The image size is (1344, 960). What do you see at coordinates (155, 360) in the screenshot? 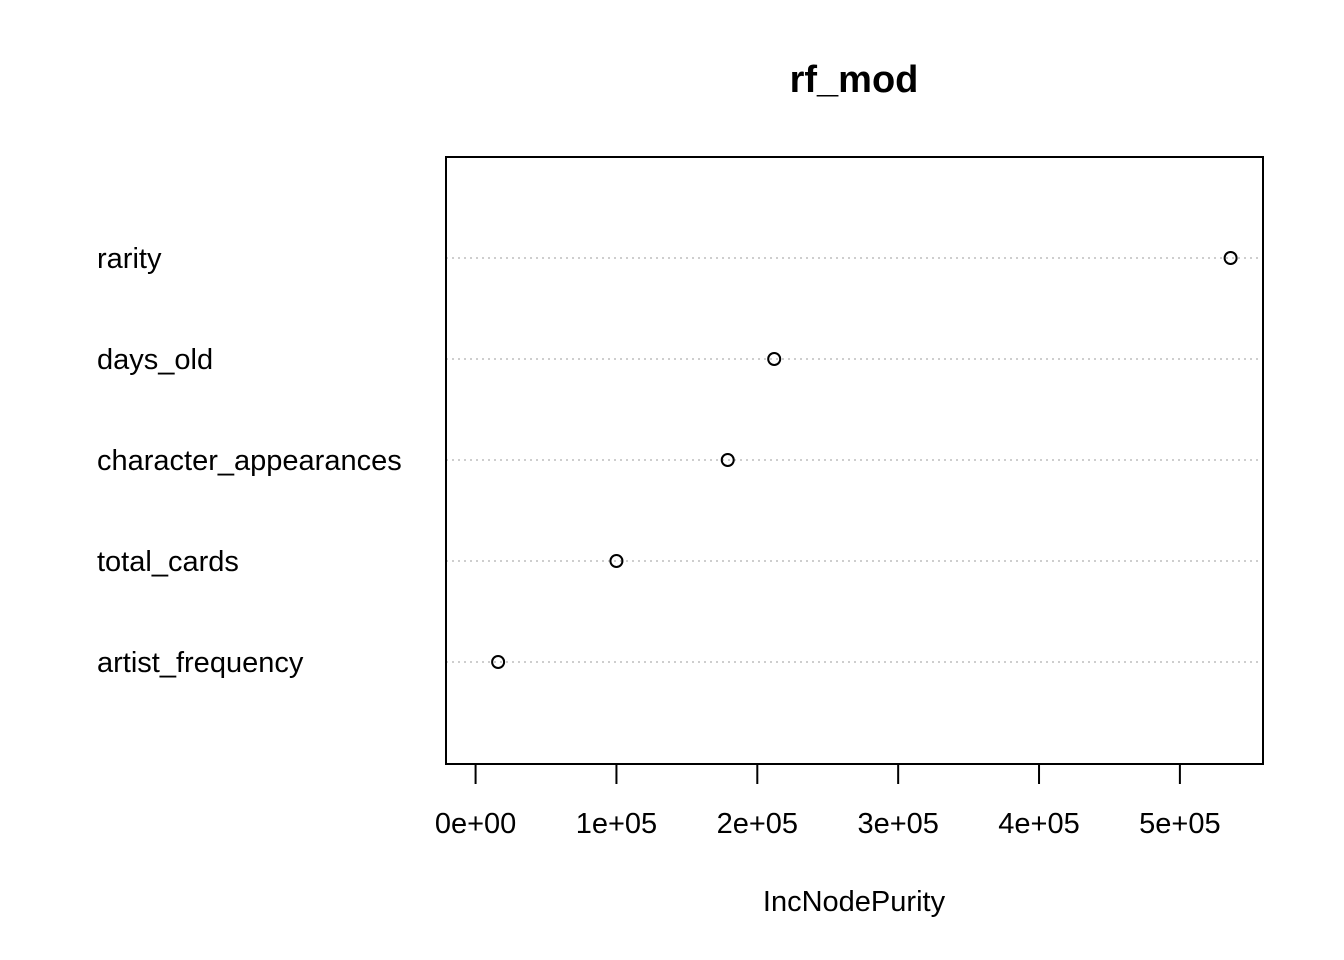
I see `category-label: days_old` at bounding box center [155, 360].